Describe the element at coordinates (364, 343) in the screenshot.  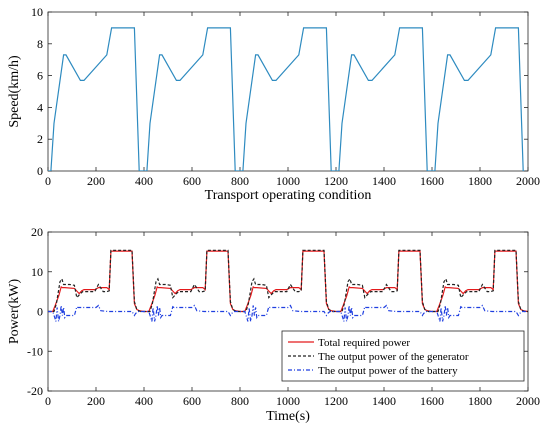
I see `legend-label-0: Total required power` at that location.